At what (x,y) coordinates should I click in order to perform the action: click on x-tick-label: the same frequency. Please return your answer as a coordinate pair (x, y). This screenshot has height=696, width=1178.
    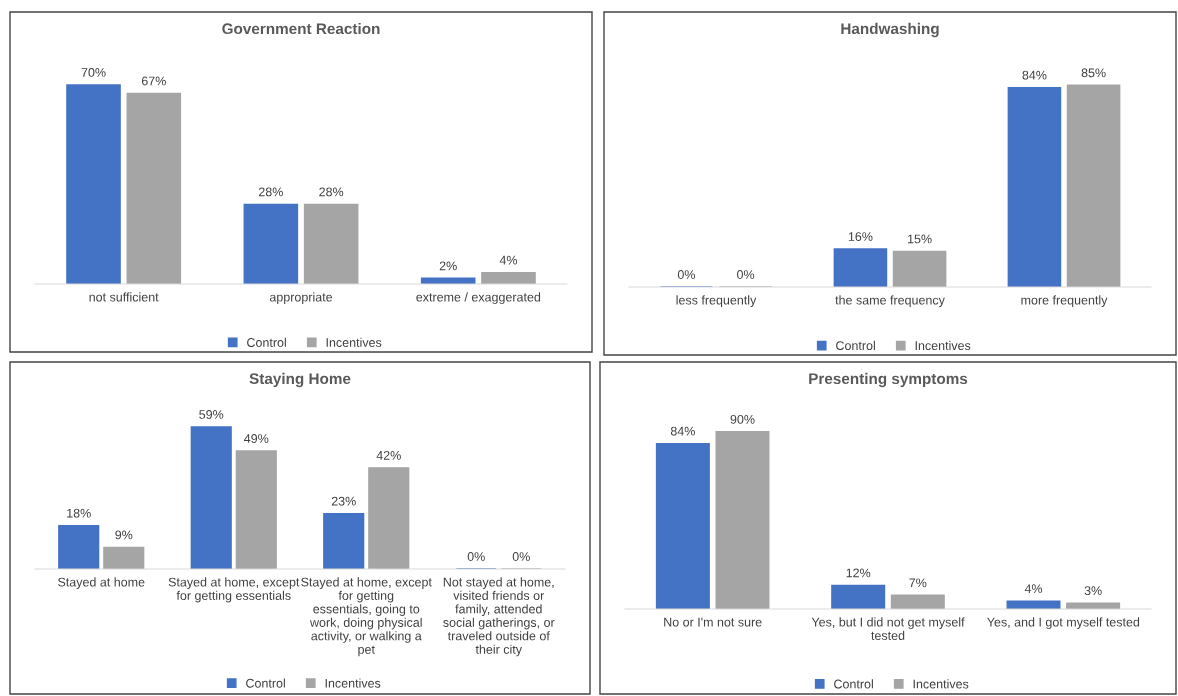
    Looking at the image, I should click on (890, 301).